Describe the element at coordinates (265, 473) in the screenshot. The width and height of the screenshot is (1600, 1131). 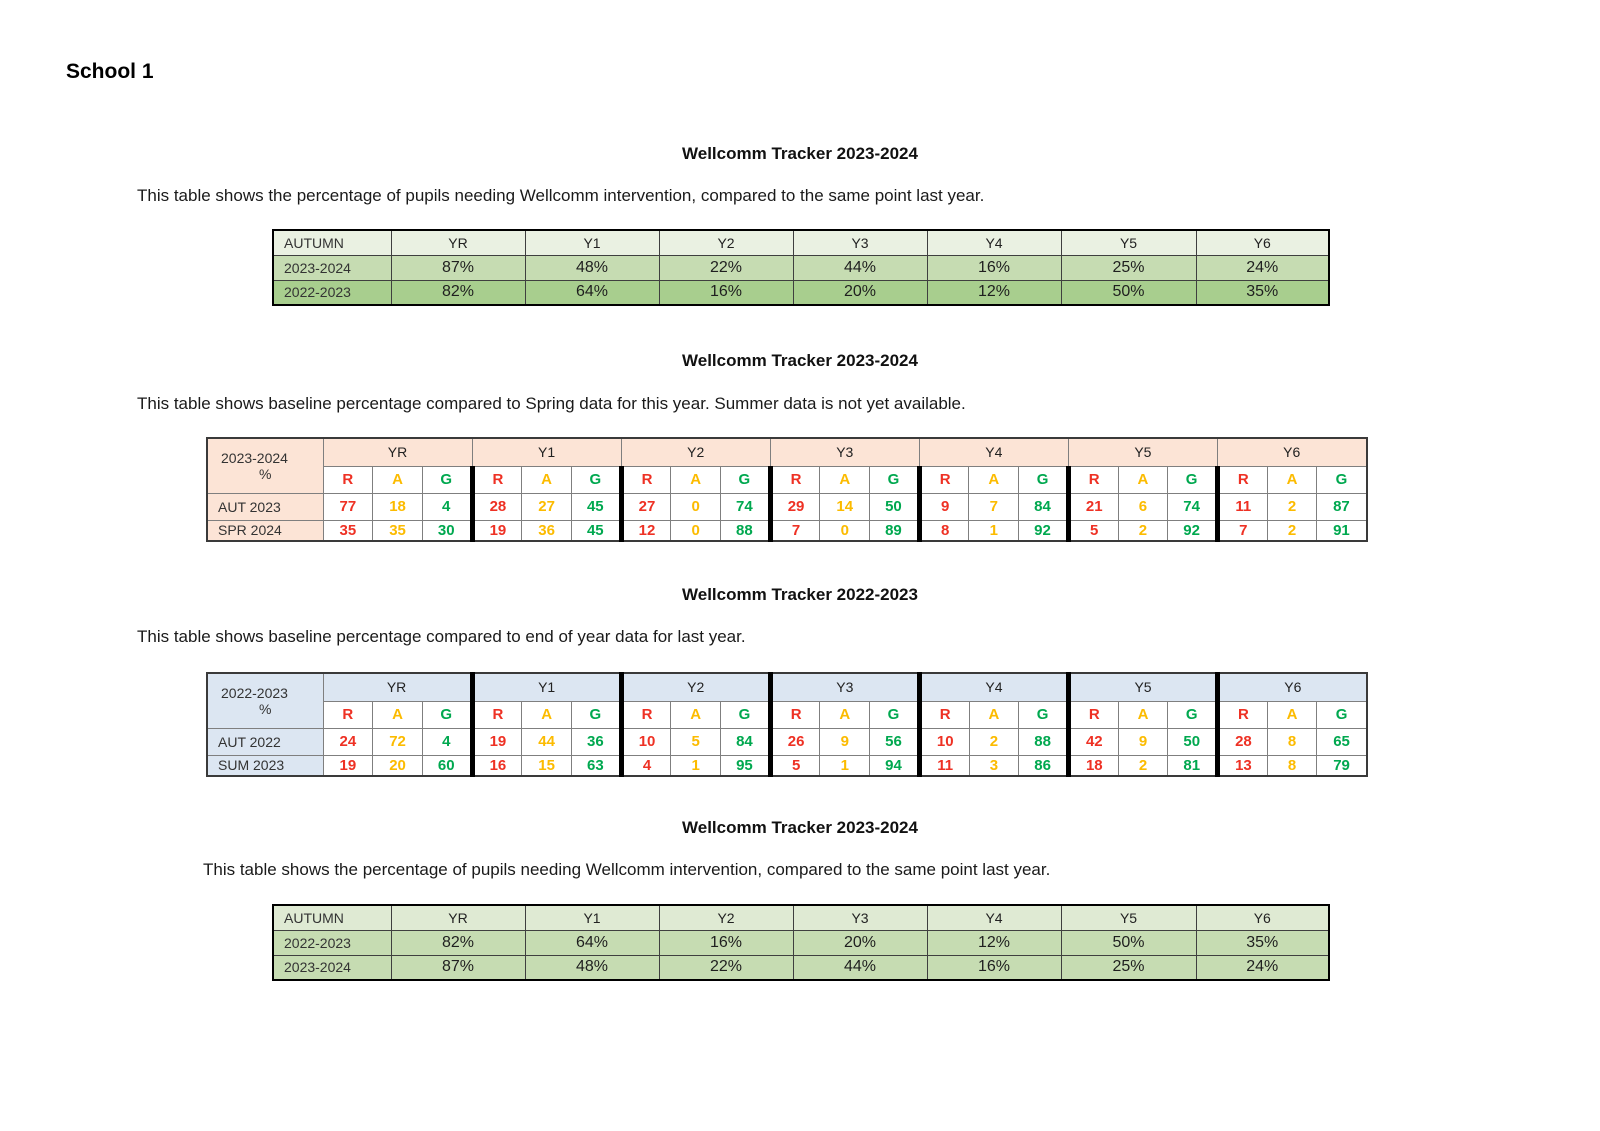
I see `corner-percent-sign: %` at that location.